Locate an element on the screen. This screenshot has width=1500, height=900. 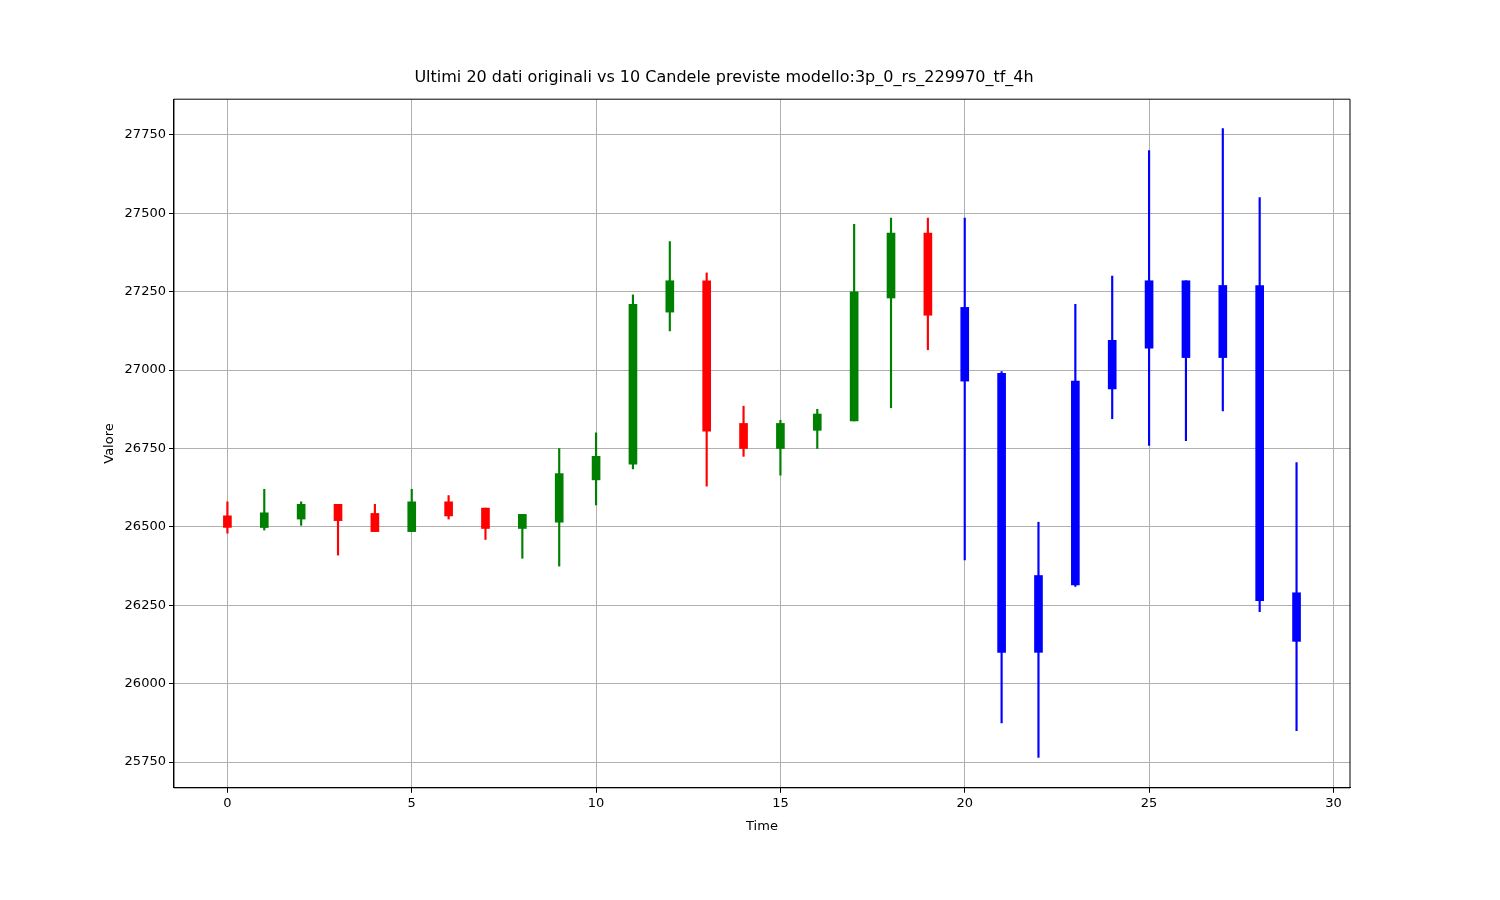
x-tick-label: 5 is located at coordinates (411, 802).